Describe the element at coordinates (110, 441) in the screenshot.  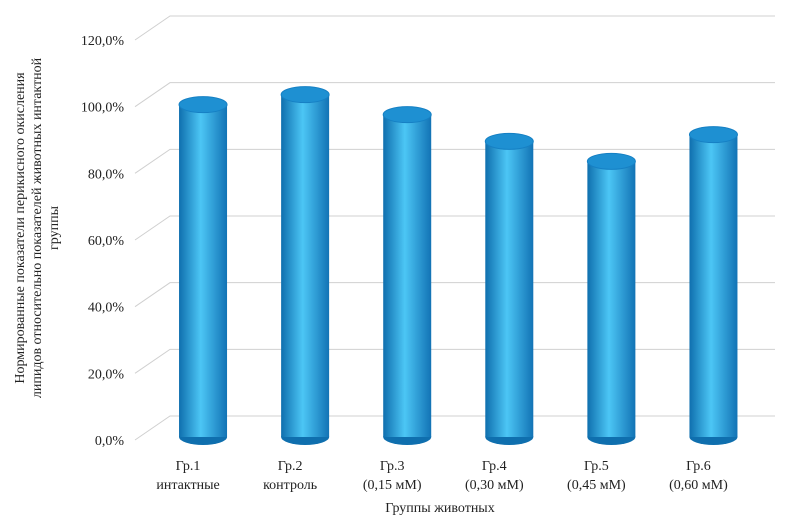
I see `y-tick-label: 0,0%` at that location.